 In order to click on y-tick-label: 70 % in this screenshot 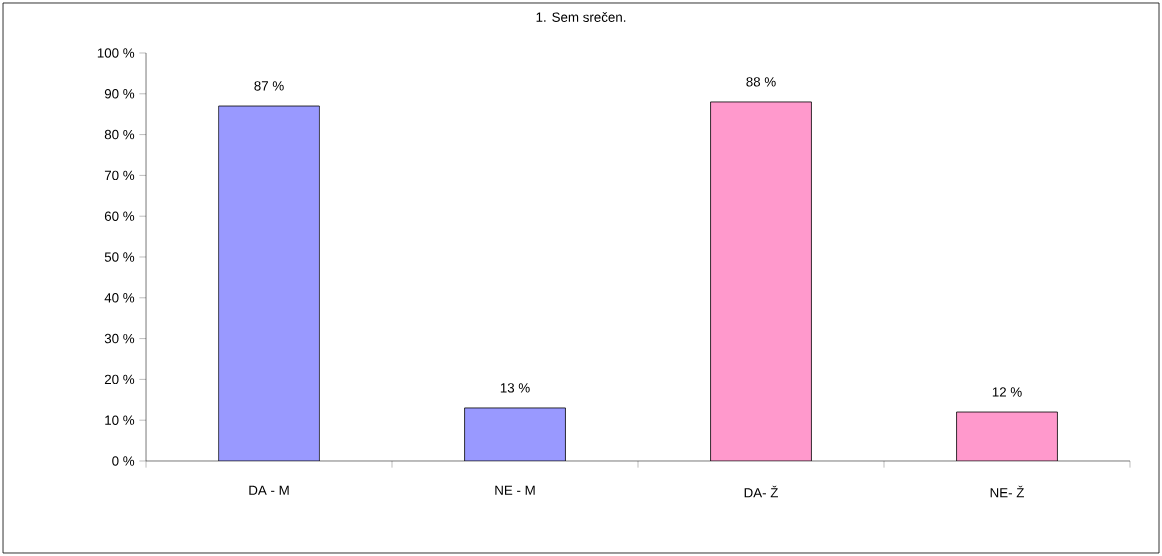, I will do `click(119, 175)`.